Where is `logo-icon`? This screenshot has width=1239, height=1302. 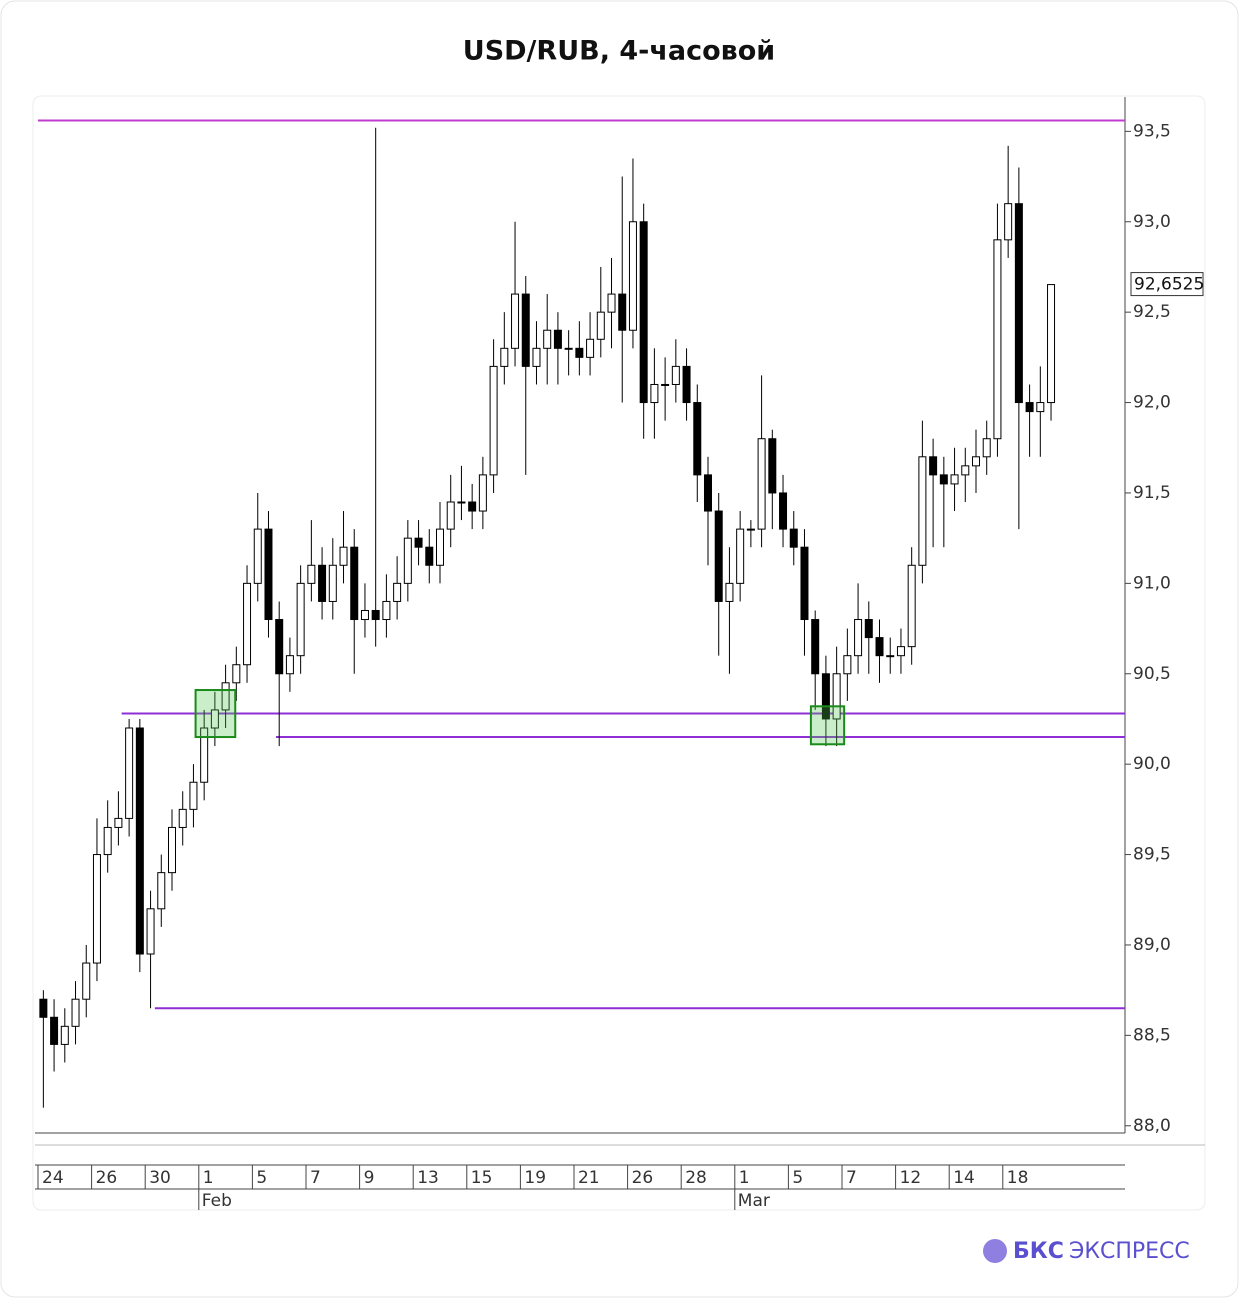
logo-icon is located at coordinates (995, 1251).